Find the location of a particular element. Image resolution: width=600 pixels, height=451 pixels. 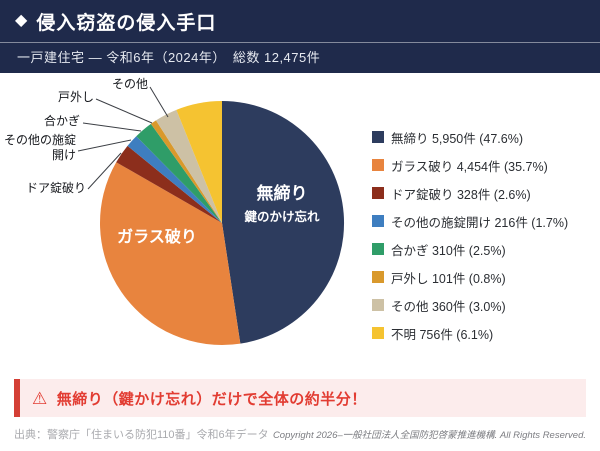

legend-item: その他の施錠開け 216件 (1.7%) is located at coordinates (470, 221).